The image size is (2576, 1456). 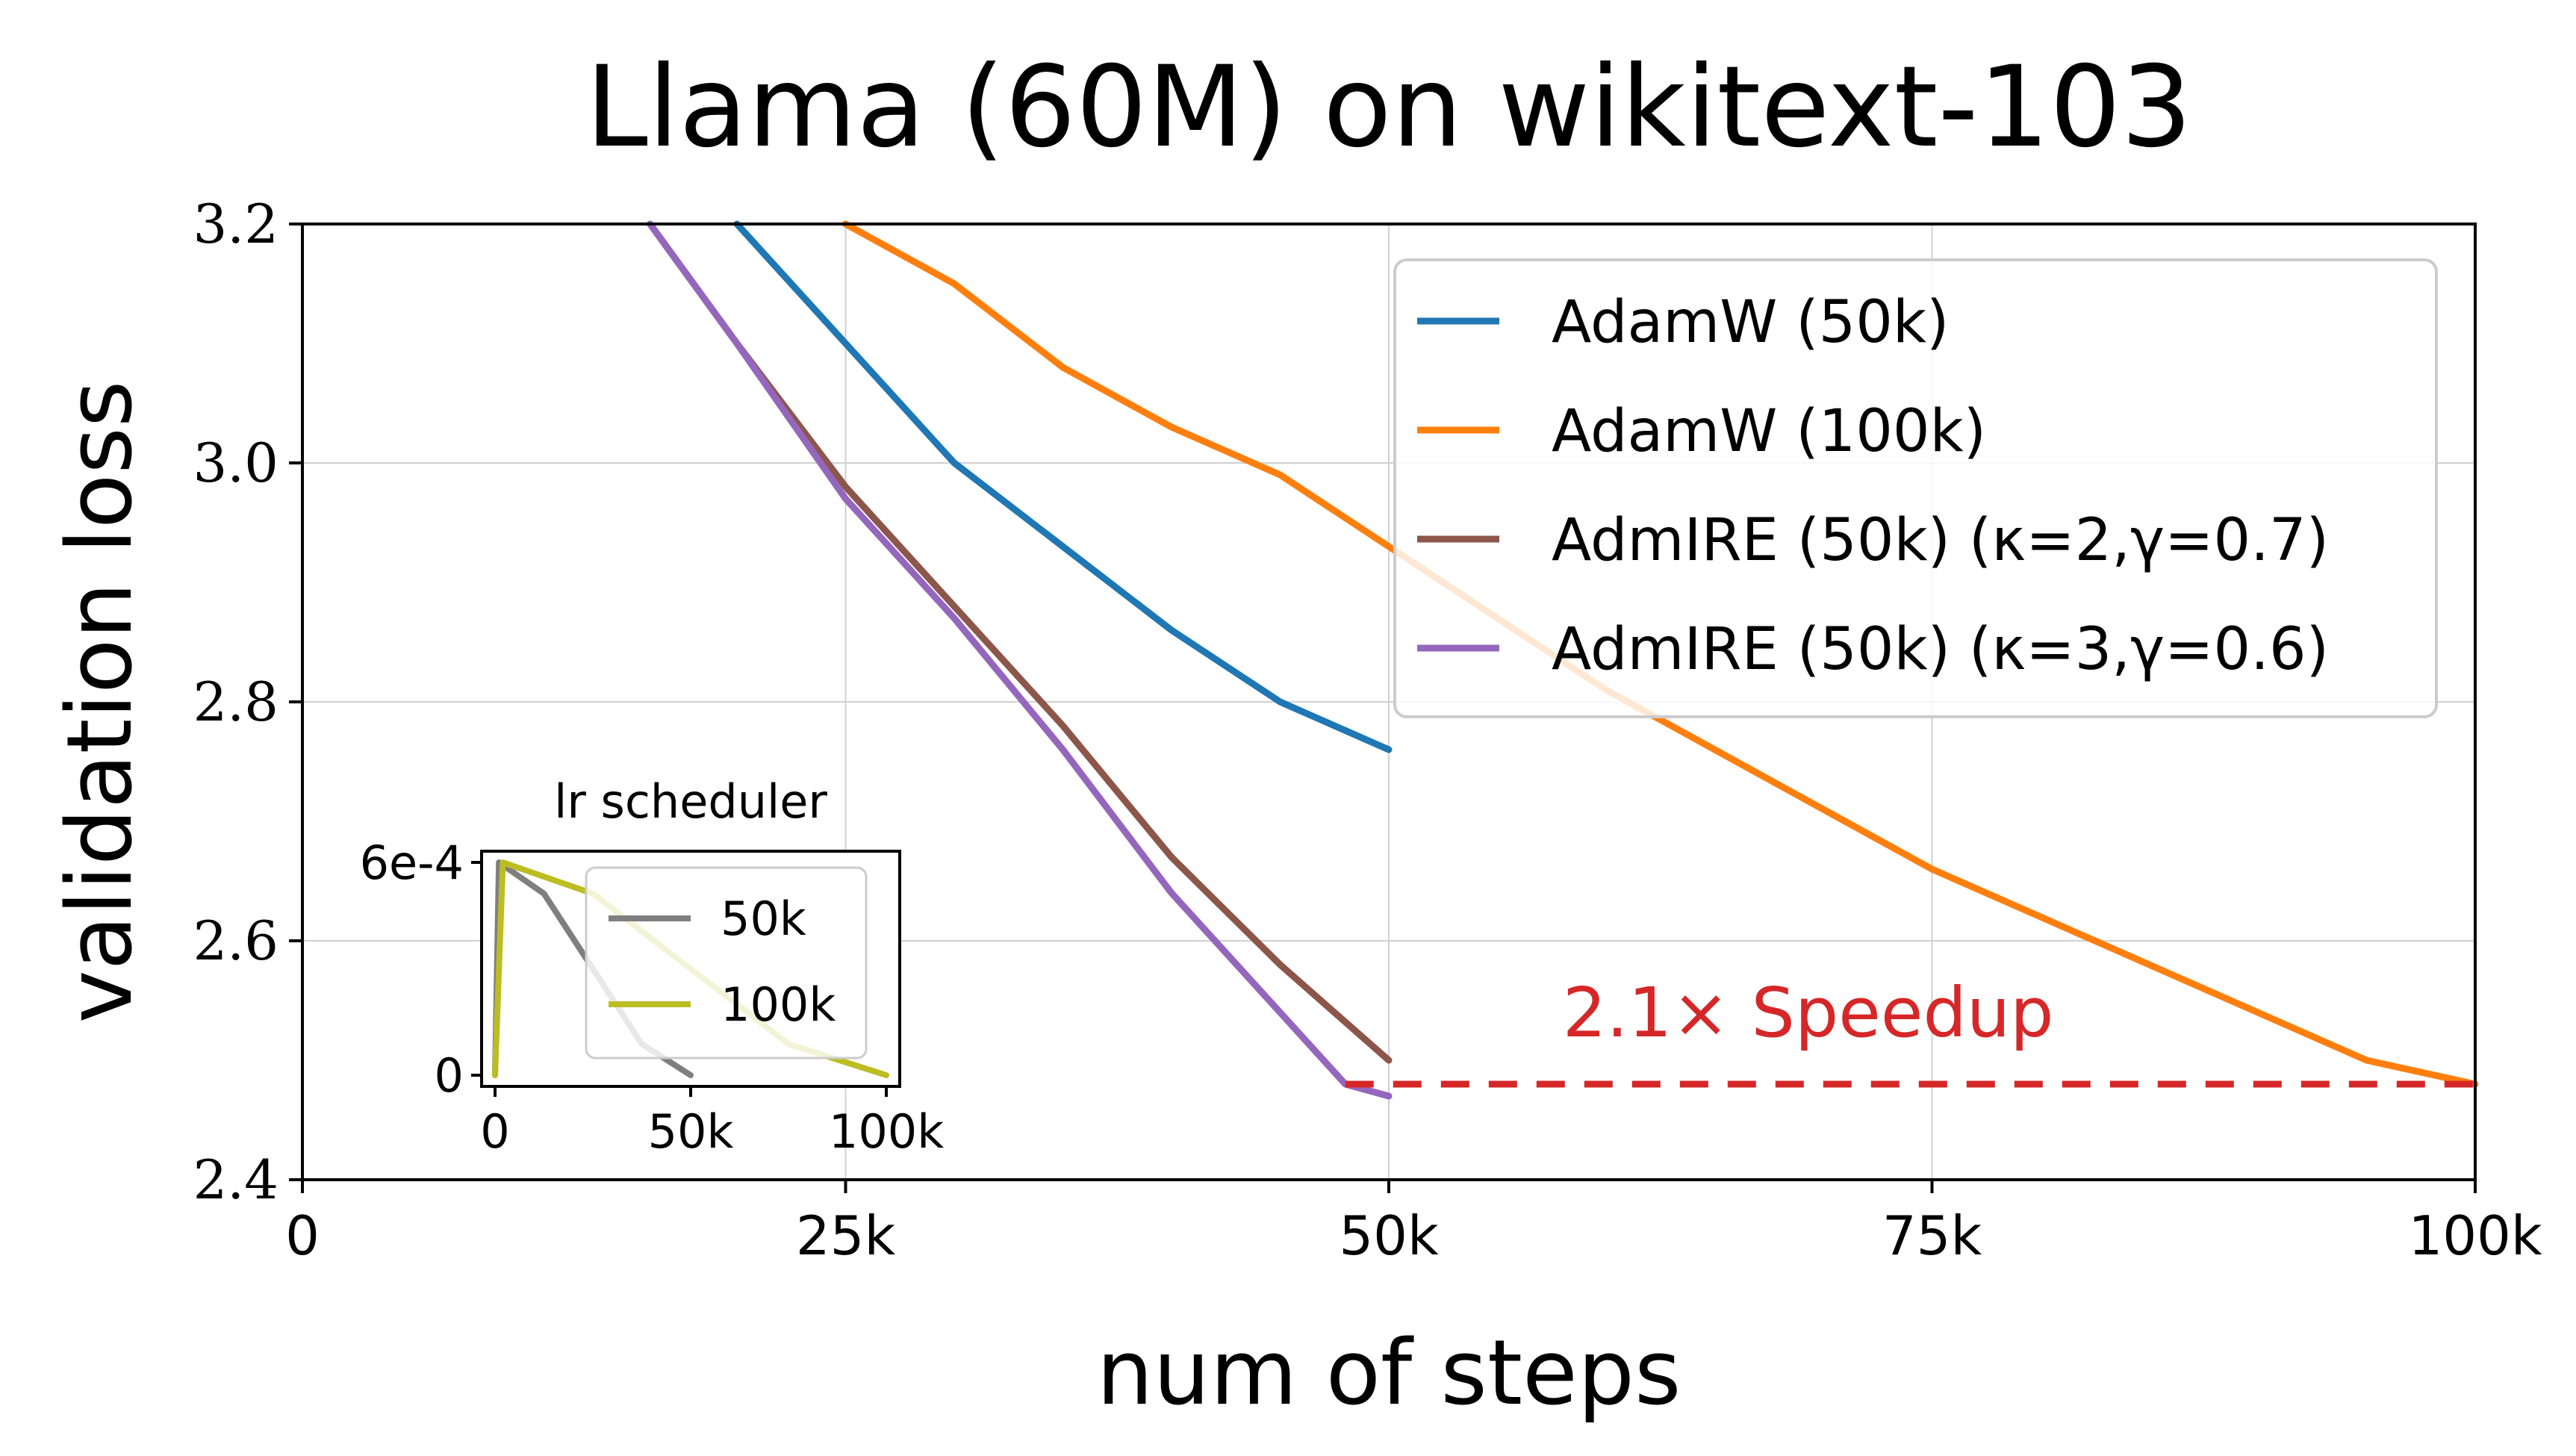 What do you see at coordinates (886, 1131) in the screenshot?
I see `inset-x-tick-label: 100k` at bounding box center [886, 1131].